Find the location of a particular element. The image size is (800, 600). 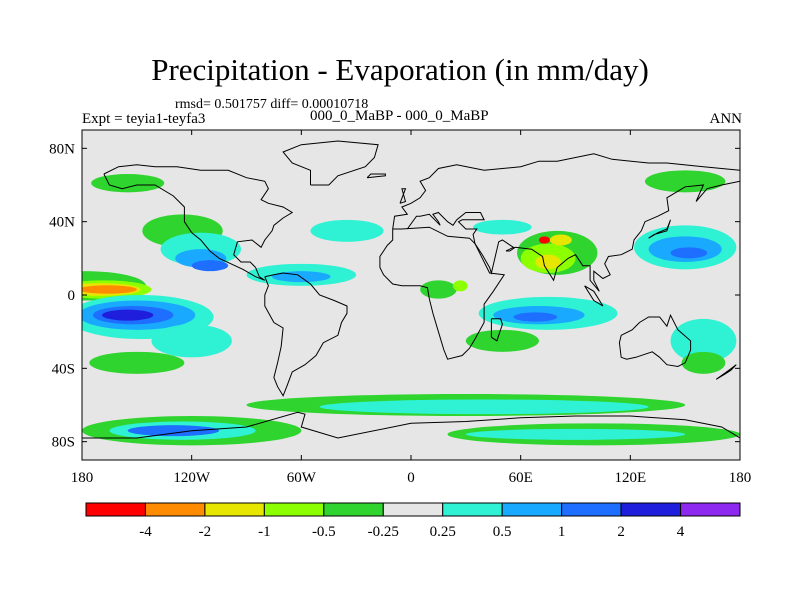

x-tick-label: 120W is located at coordinates (192, 478).